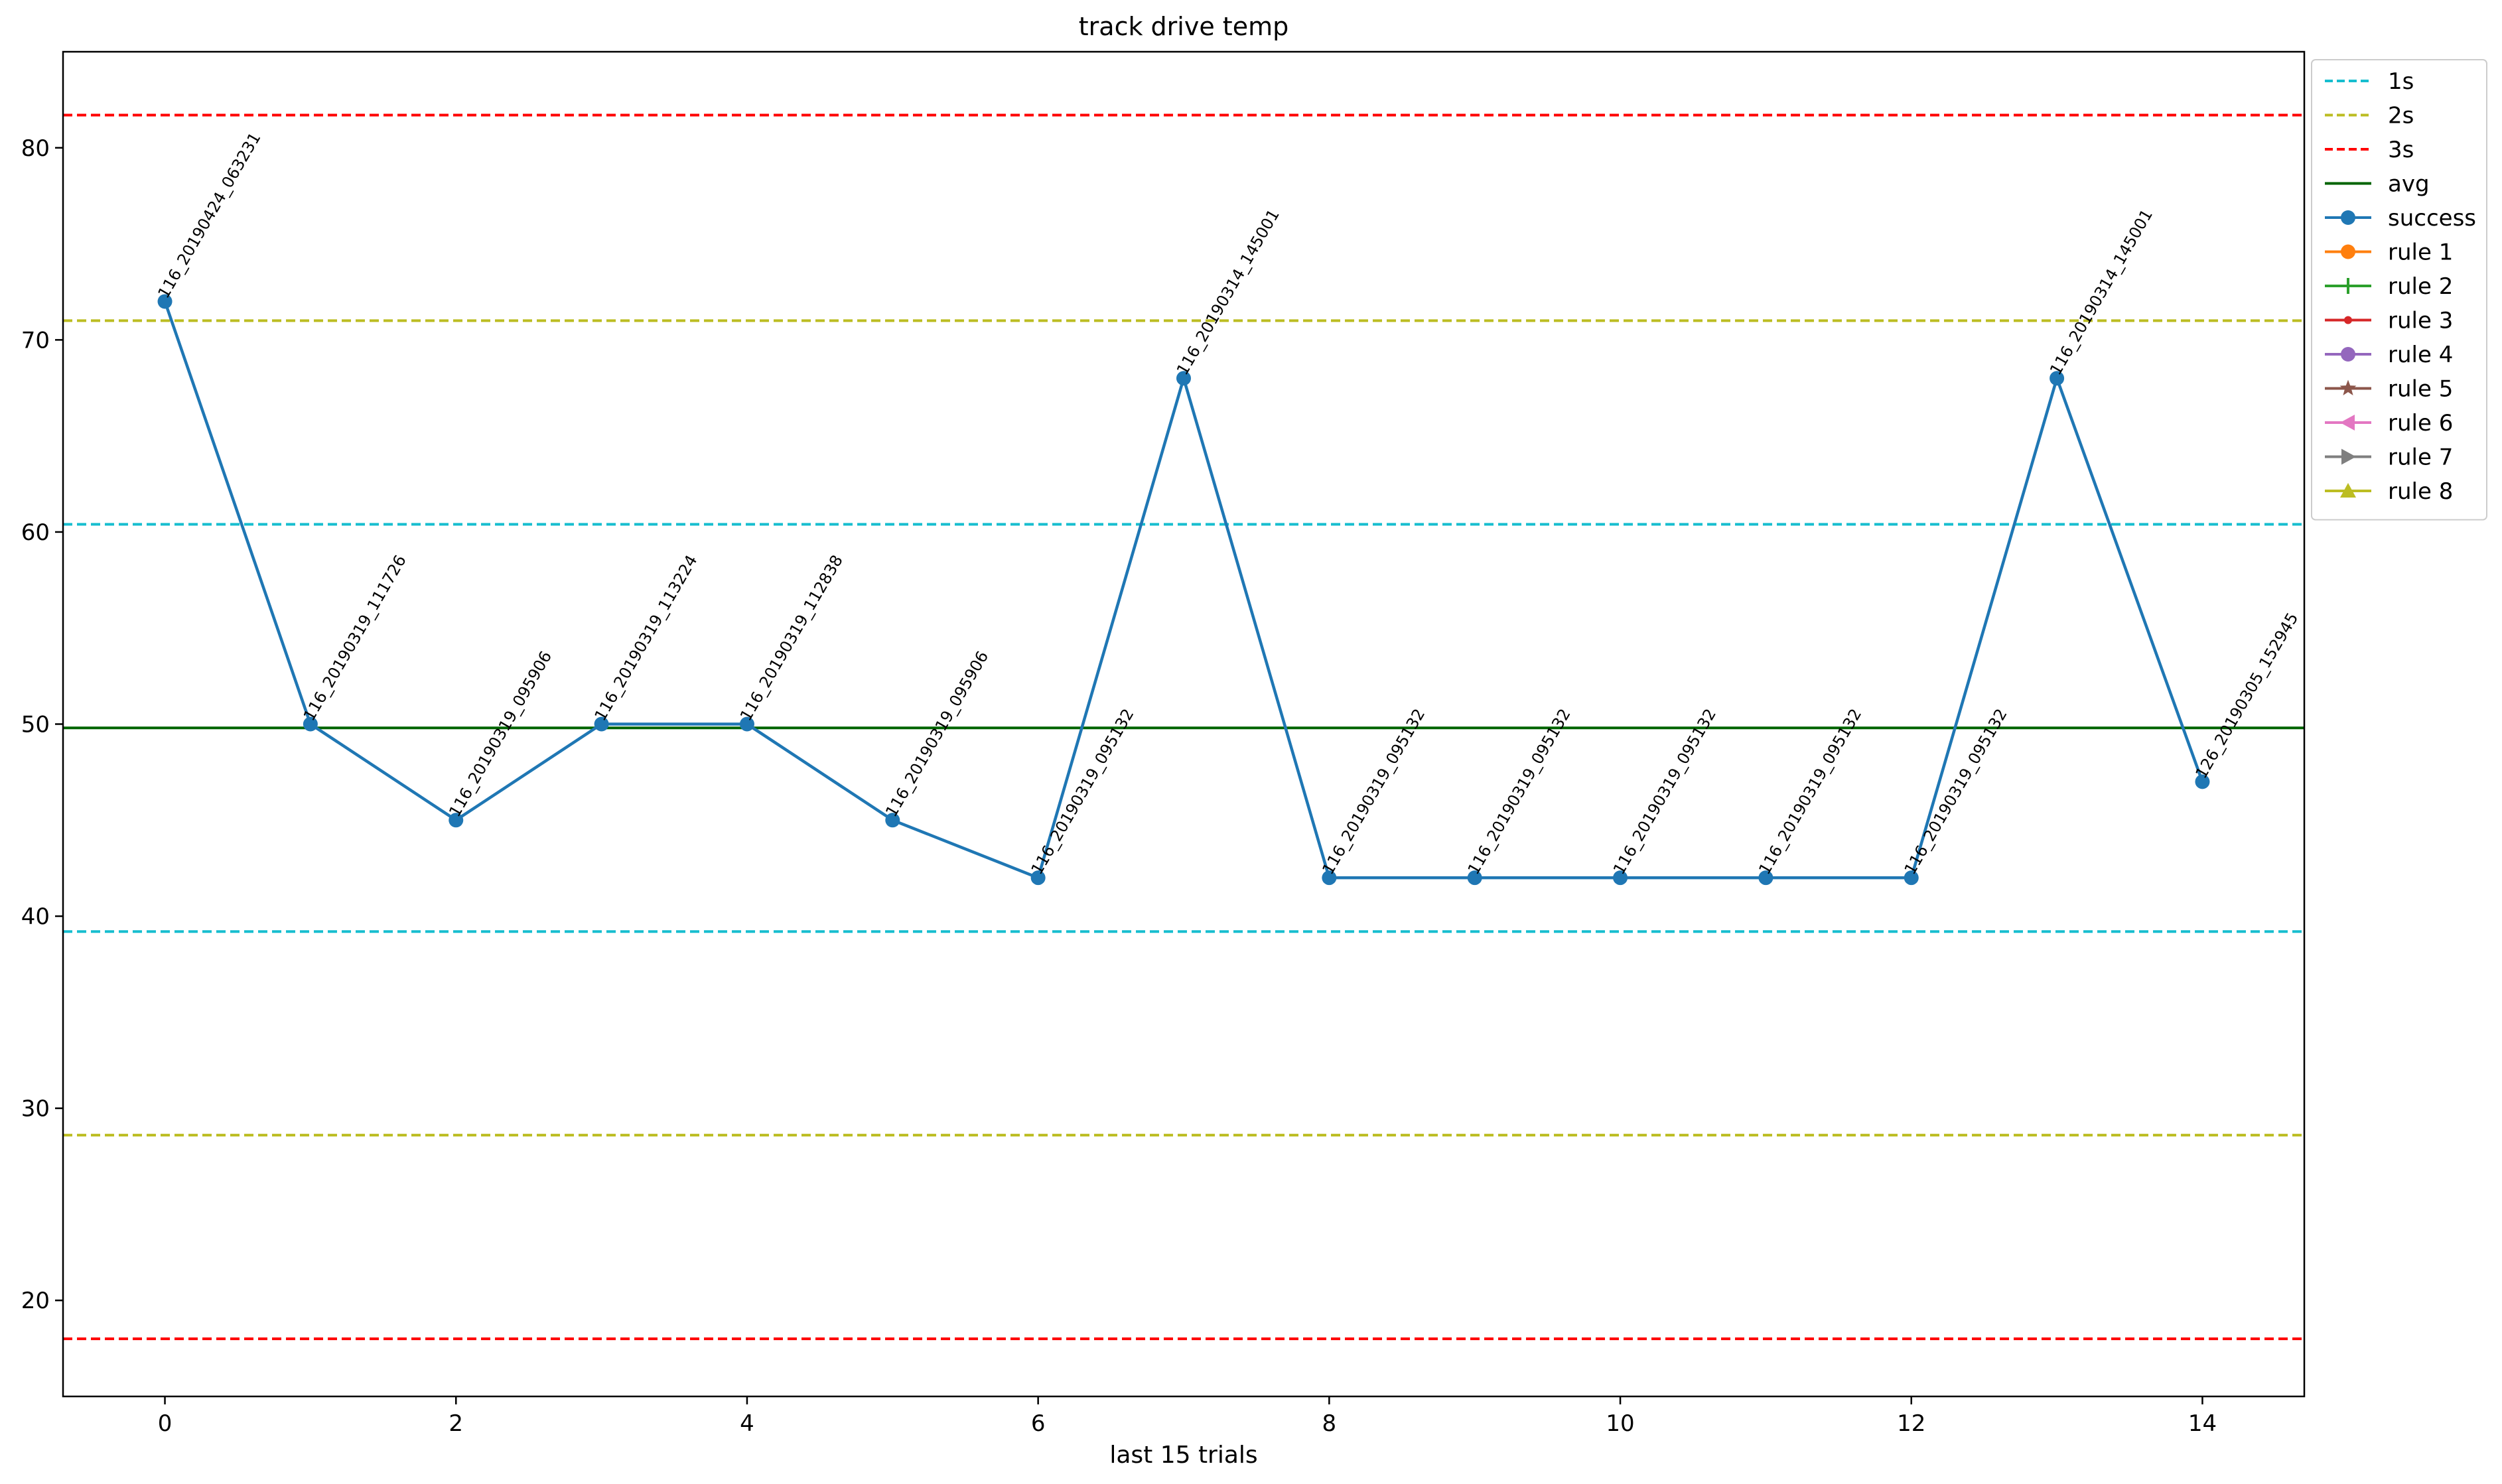 The image size is (2502, 1484). What do you see at coordinates (2420, 423) in the screenshot?
I see `legend-label-10: rule 6` at bounding box center [2420, 423].